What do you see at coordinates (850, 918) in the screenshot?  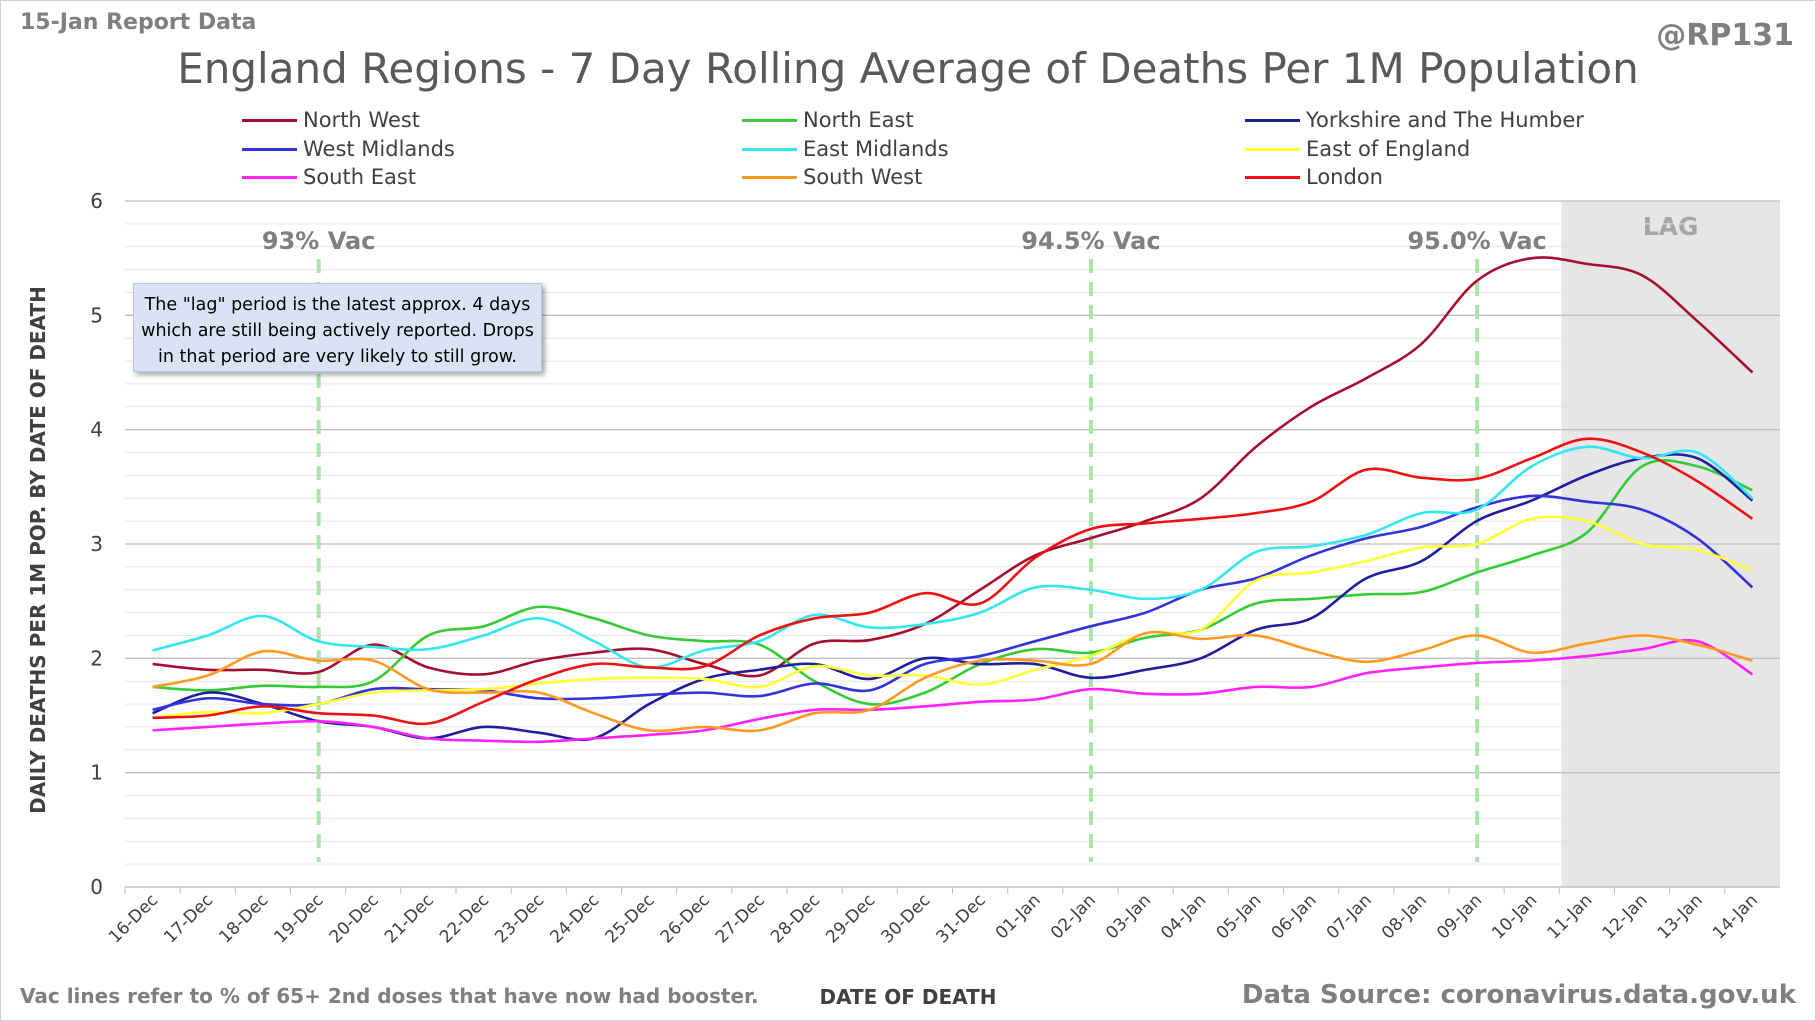 I see `x-tick-label: 29-Dec` at bounding box center [850, 918].